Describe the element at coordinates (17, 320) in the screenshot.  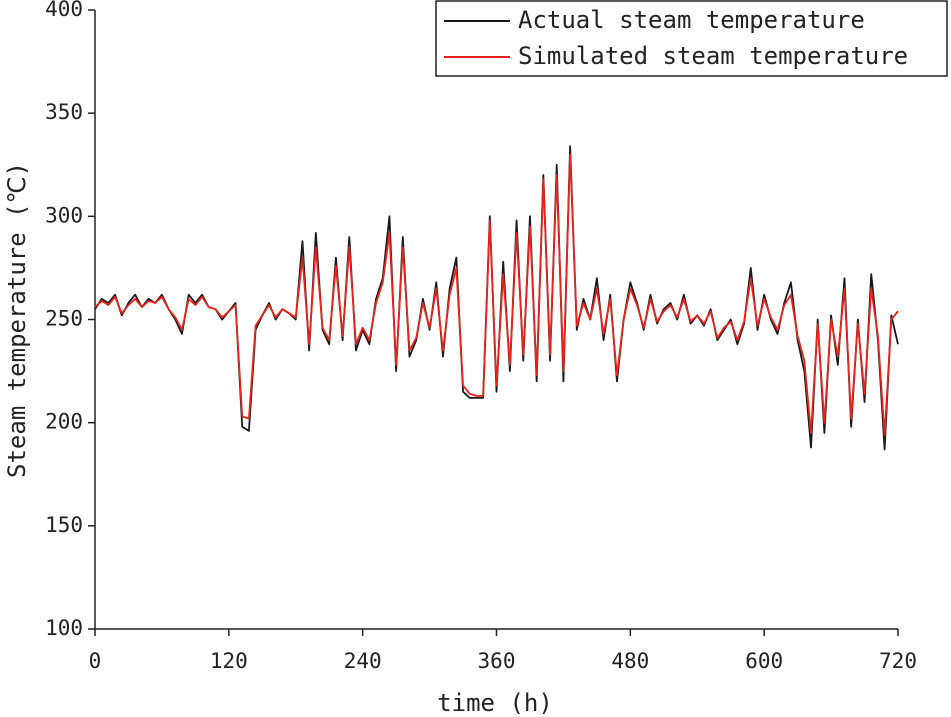
I see `y-axis-label: Steam temperature (℃)` at that location.